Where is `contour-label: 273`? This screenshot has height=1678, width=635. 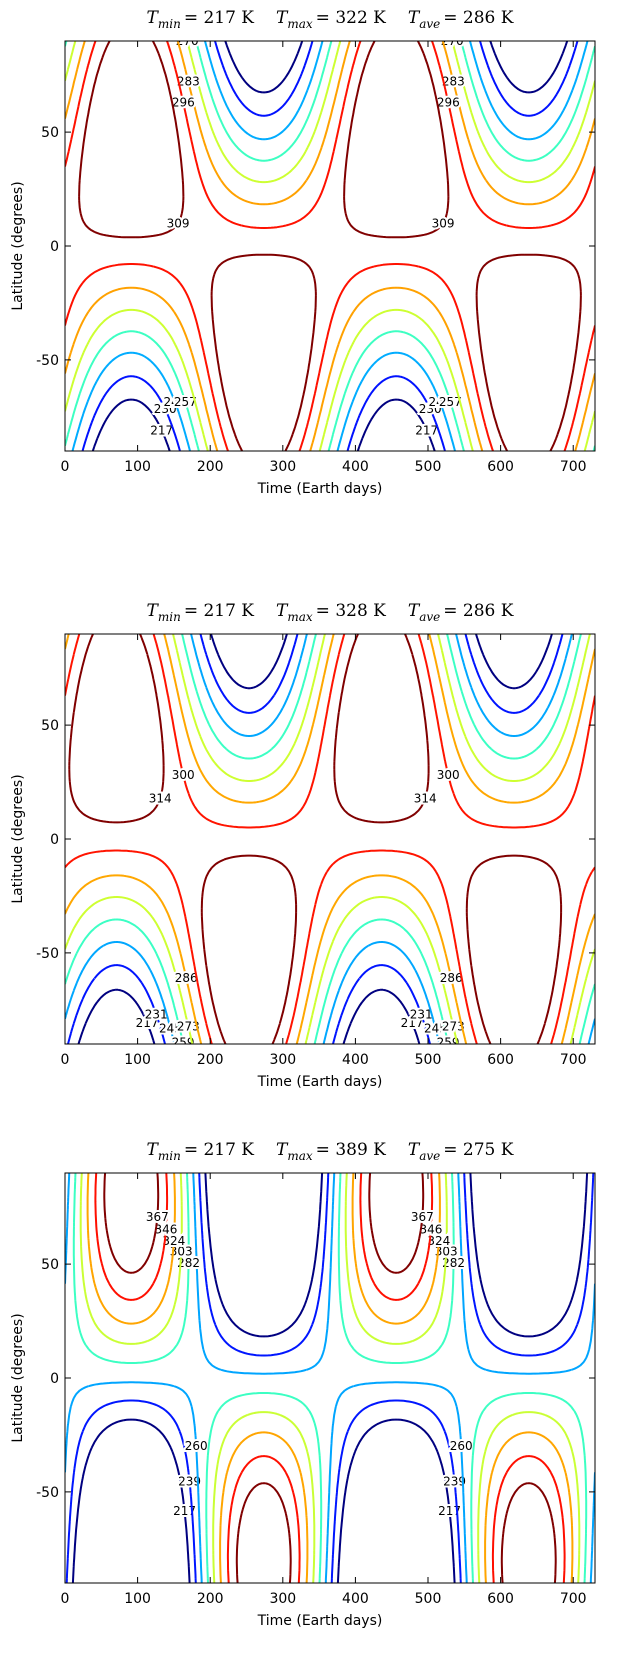 contour-label: 273 is located at coordinates (453, 1027).